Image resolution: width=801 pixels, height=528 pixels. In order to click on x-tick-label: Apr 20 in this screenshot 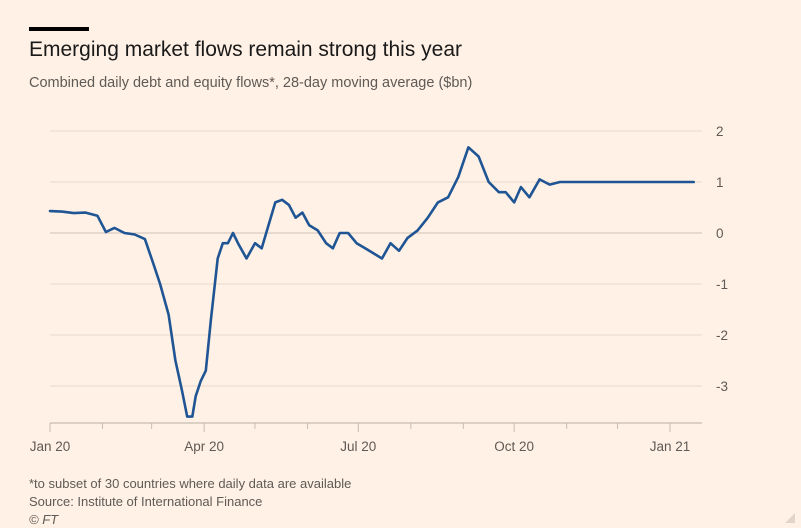, I will do `click(204, 446)`.